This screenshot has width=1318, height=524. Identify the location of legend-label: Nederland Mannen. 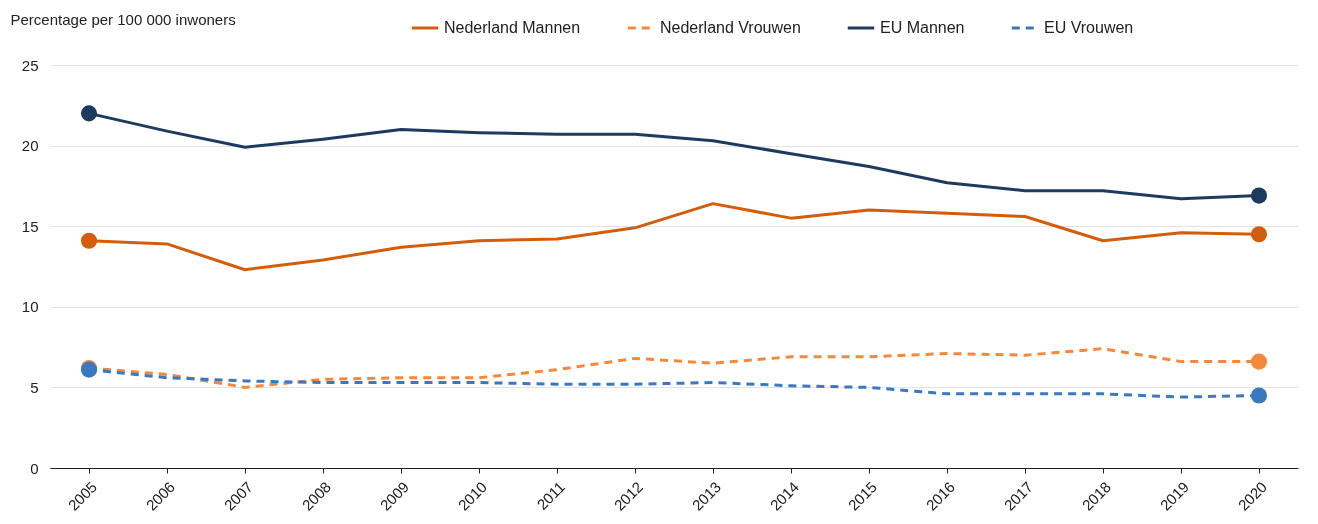
(512, 27).